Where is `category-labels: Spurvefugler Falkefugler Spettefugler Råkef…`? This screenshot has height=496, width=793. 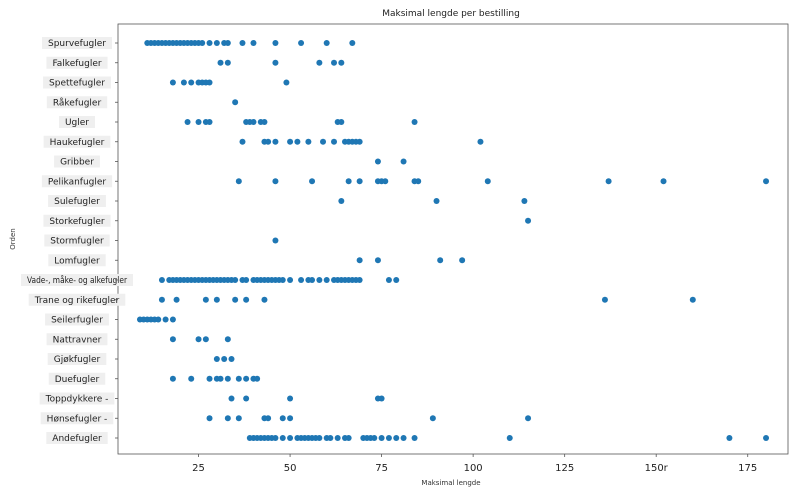 category-labels: Spurvefugler Falkefugler Spettefugler Råkef… is located at coordinates (77, 240).